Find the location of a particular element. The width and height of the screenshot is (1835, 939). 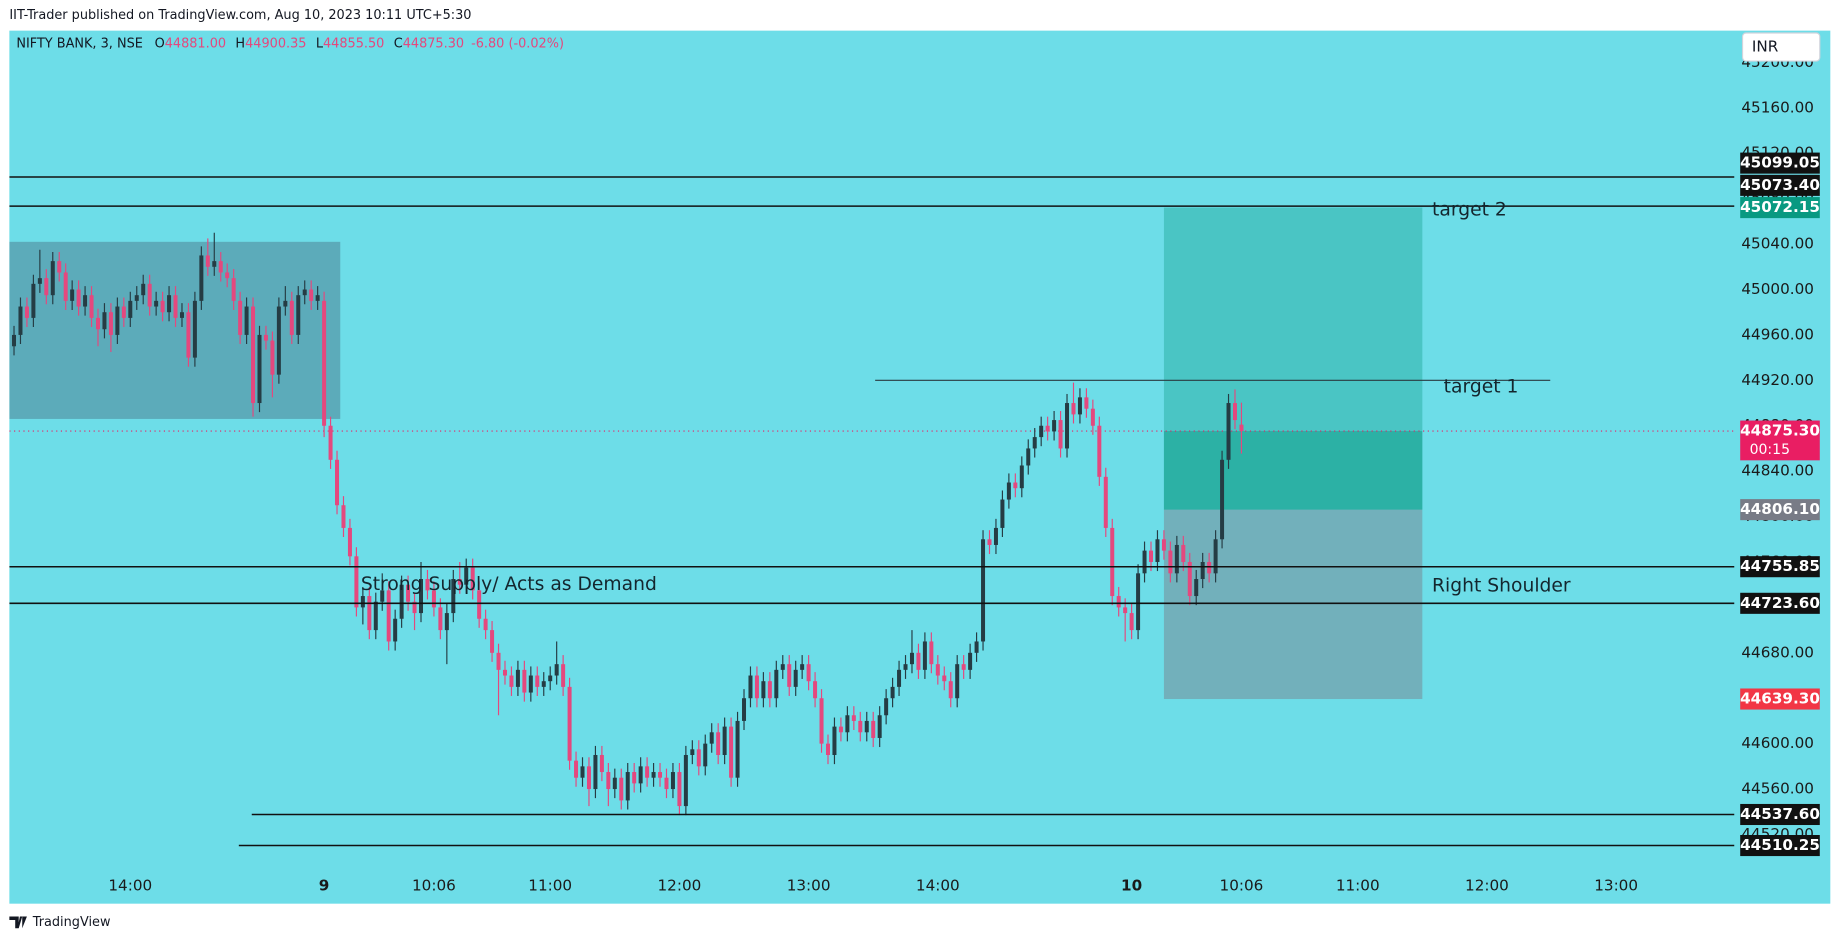

y-tick-label: 44920.00 is located at coordinates (1777, 380).